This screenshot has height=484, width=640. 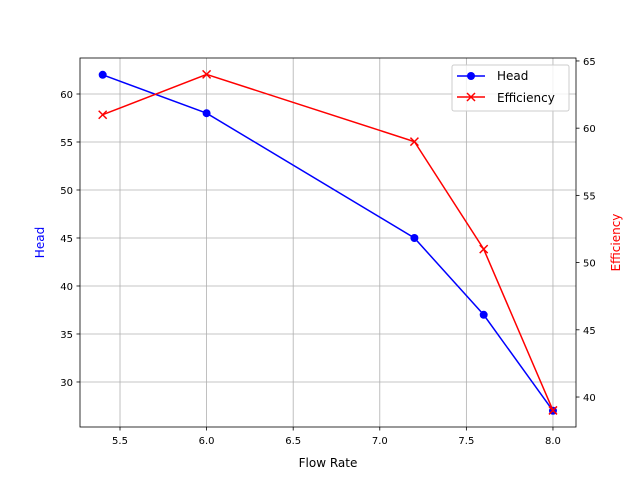 I want to click on x-tick-label: 8.0, so click(x=553, y=441).